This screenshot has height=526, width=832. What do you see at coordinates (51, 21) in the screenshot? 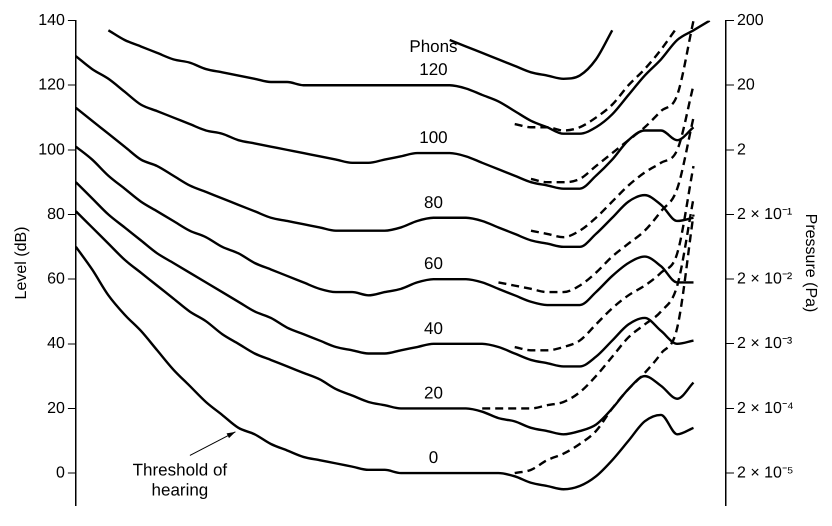
I see `y-tick-label: 140` at bounding box center [51, 21].